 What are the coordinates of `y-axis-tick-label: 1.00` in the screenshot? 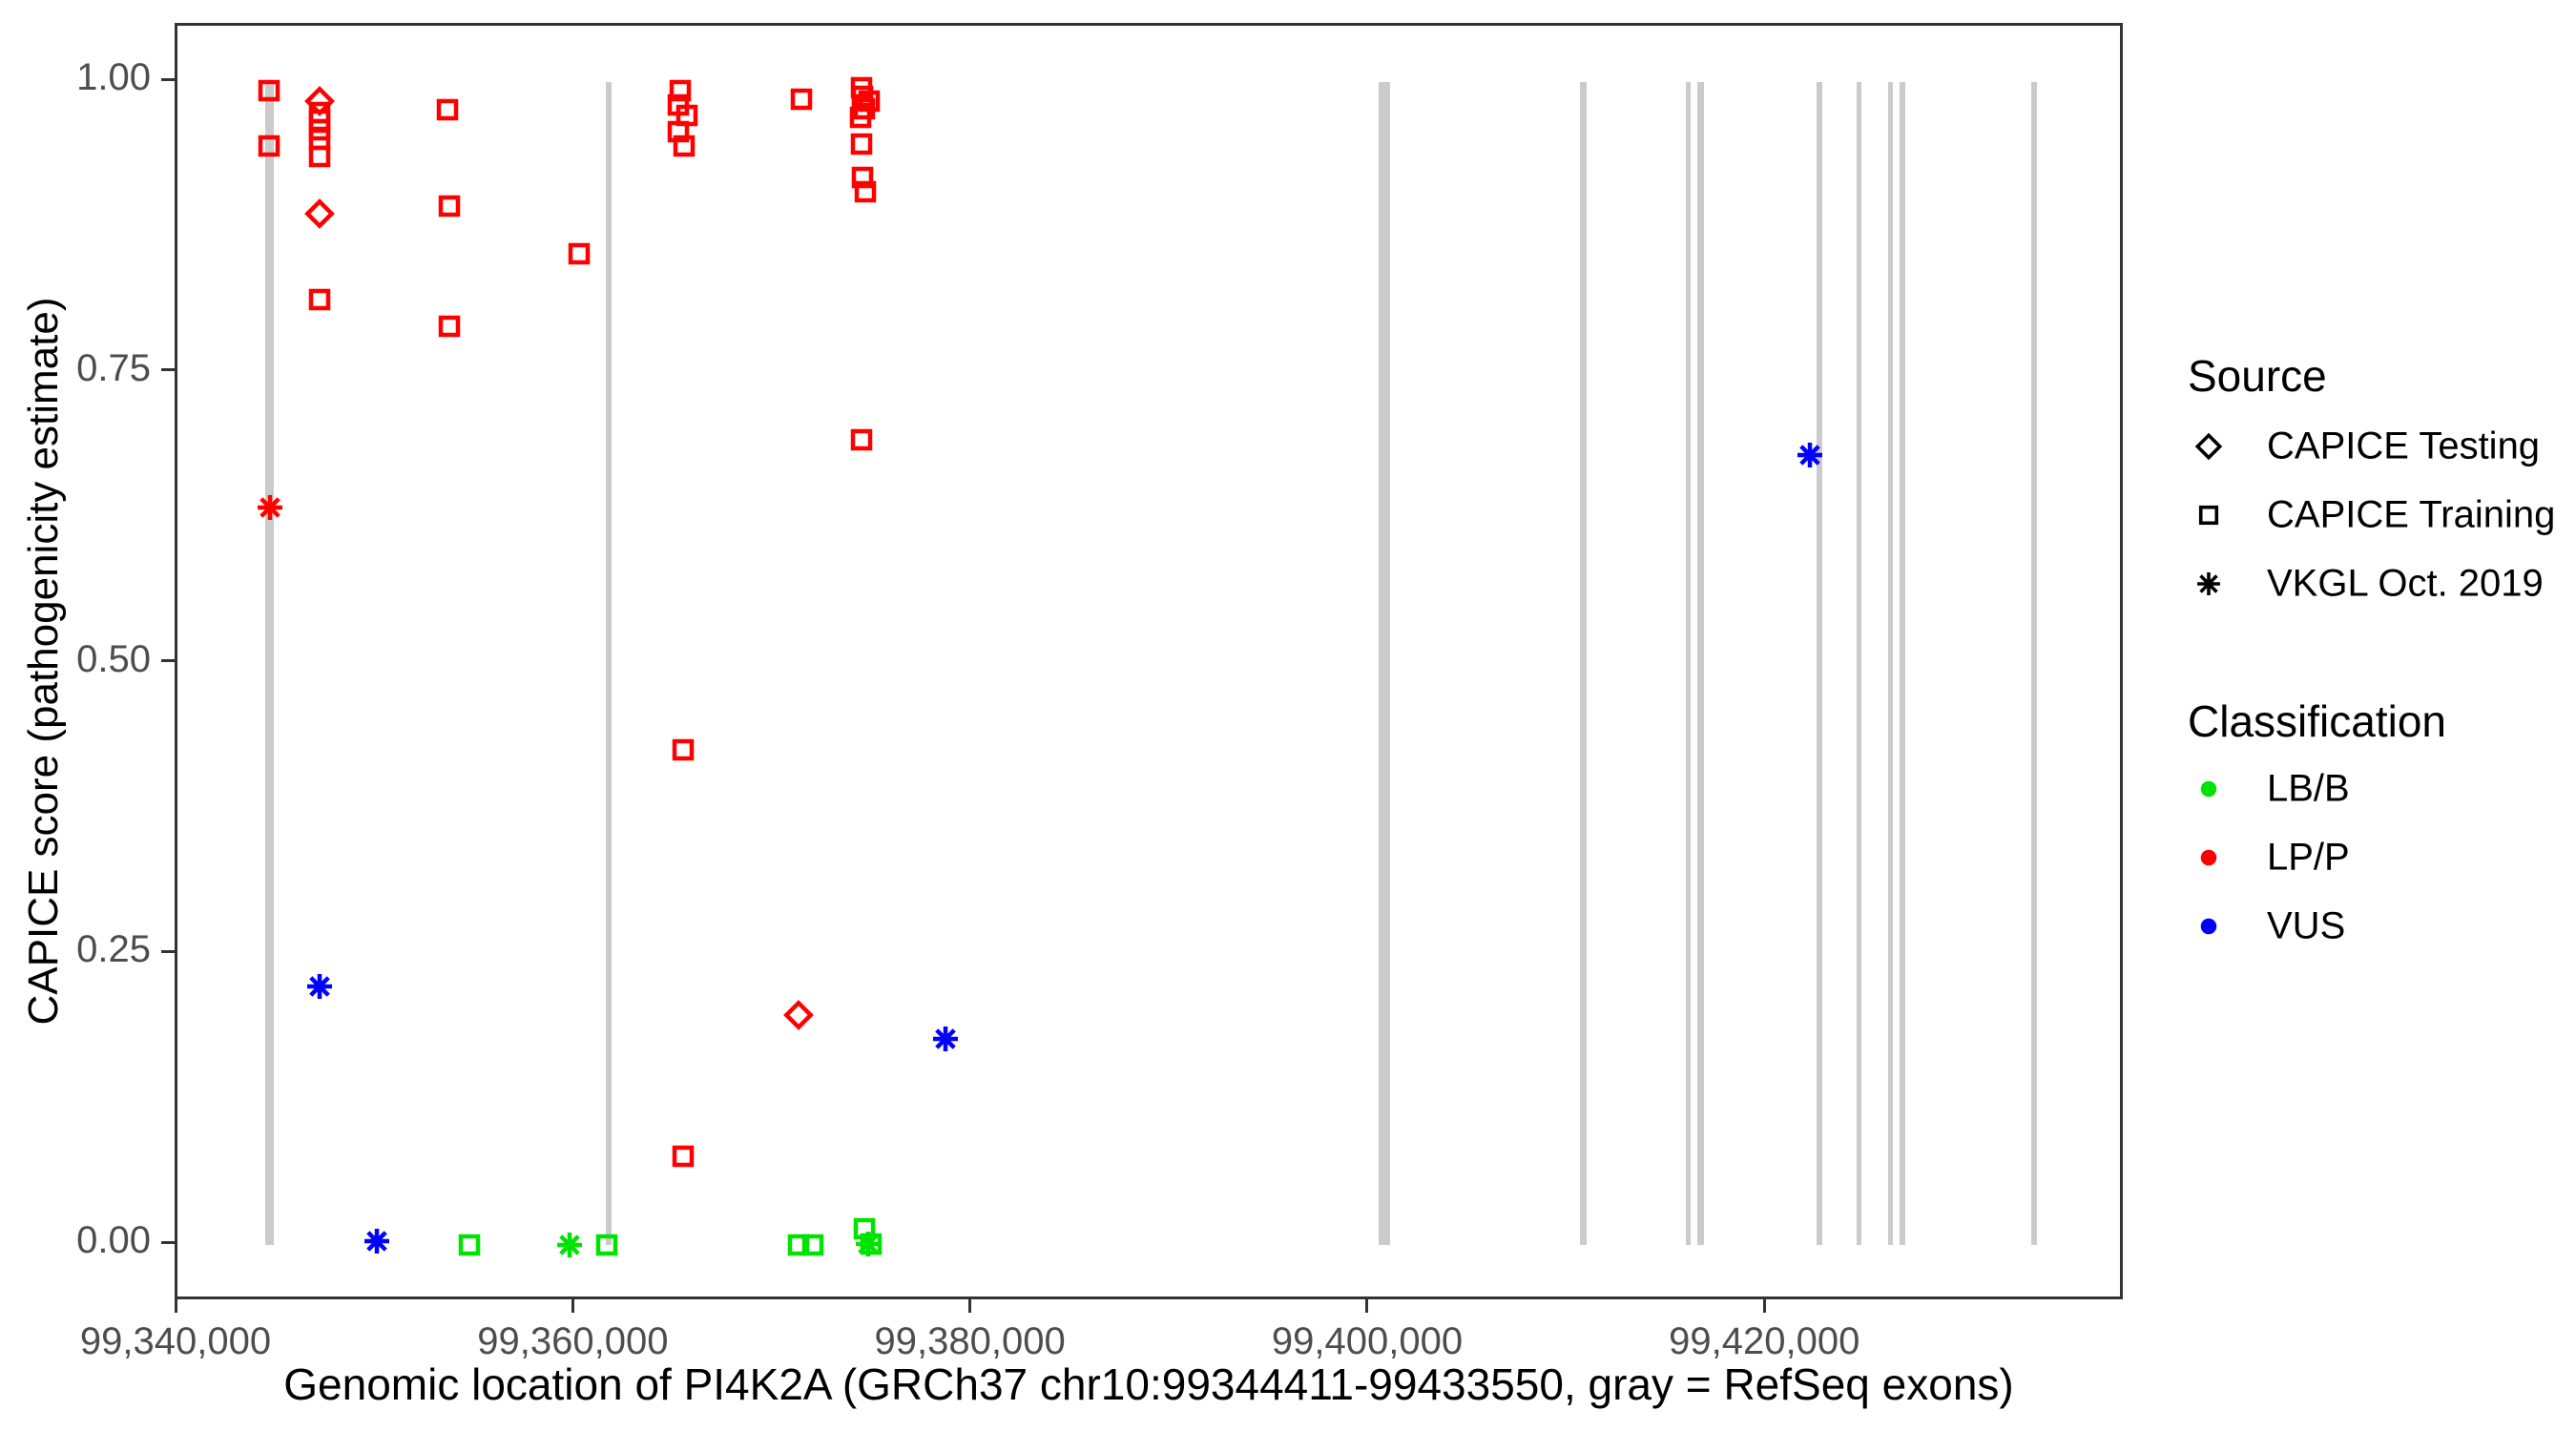 It's located at (113, 77).